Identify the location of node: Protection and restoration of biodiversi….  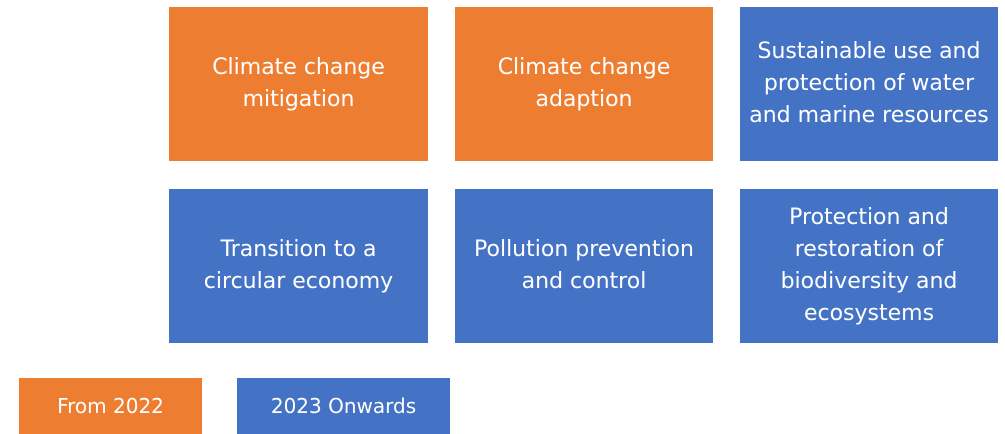
(869, 266).